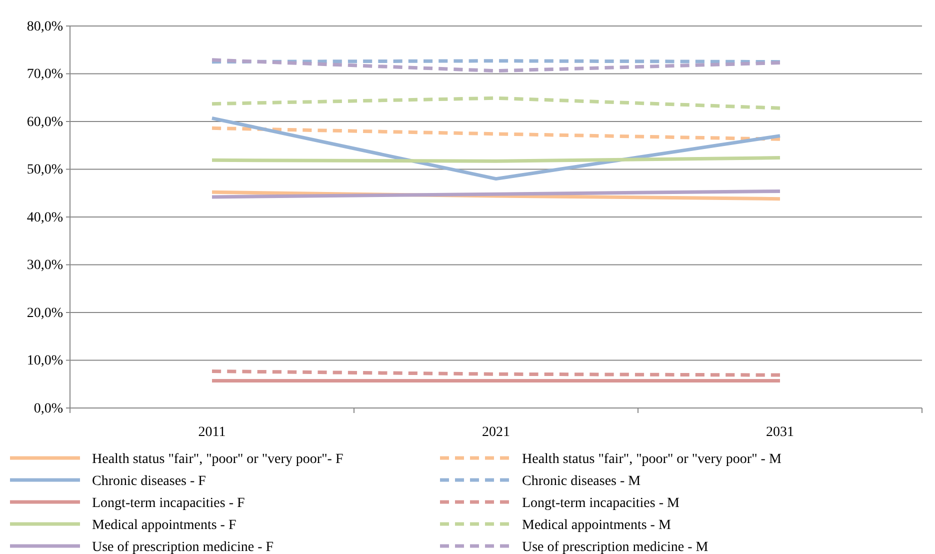 The image size is (935, 554). What do you see at coordinates (45, 361) in the screenshot?
I see `y-tick-label: 10,0%` at bounding box center [45, 361].